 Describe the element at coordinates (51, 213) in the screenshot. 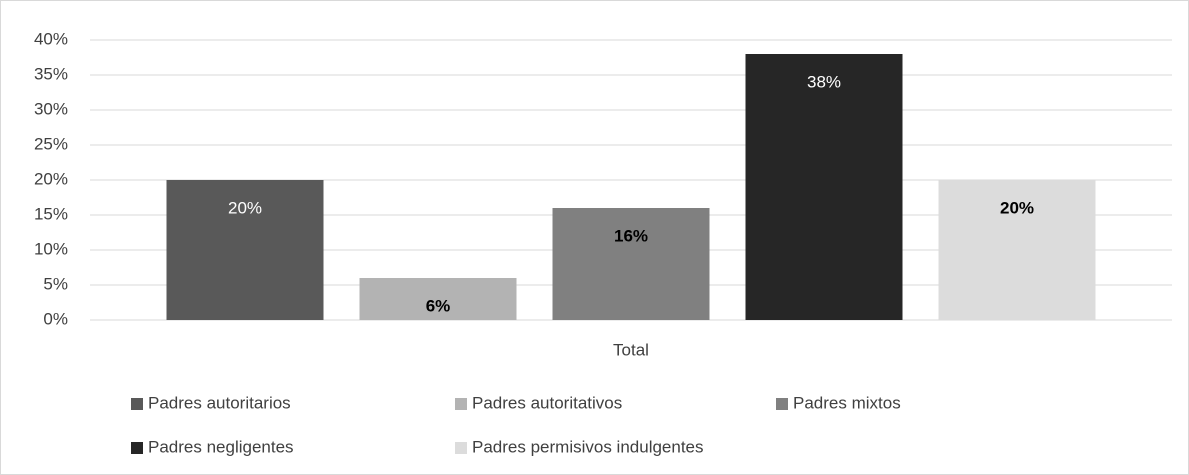

I see `y-tick-label: 15%` at that location.